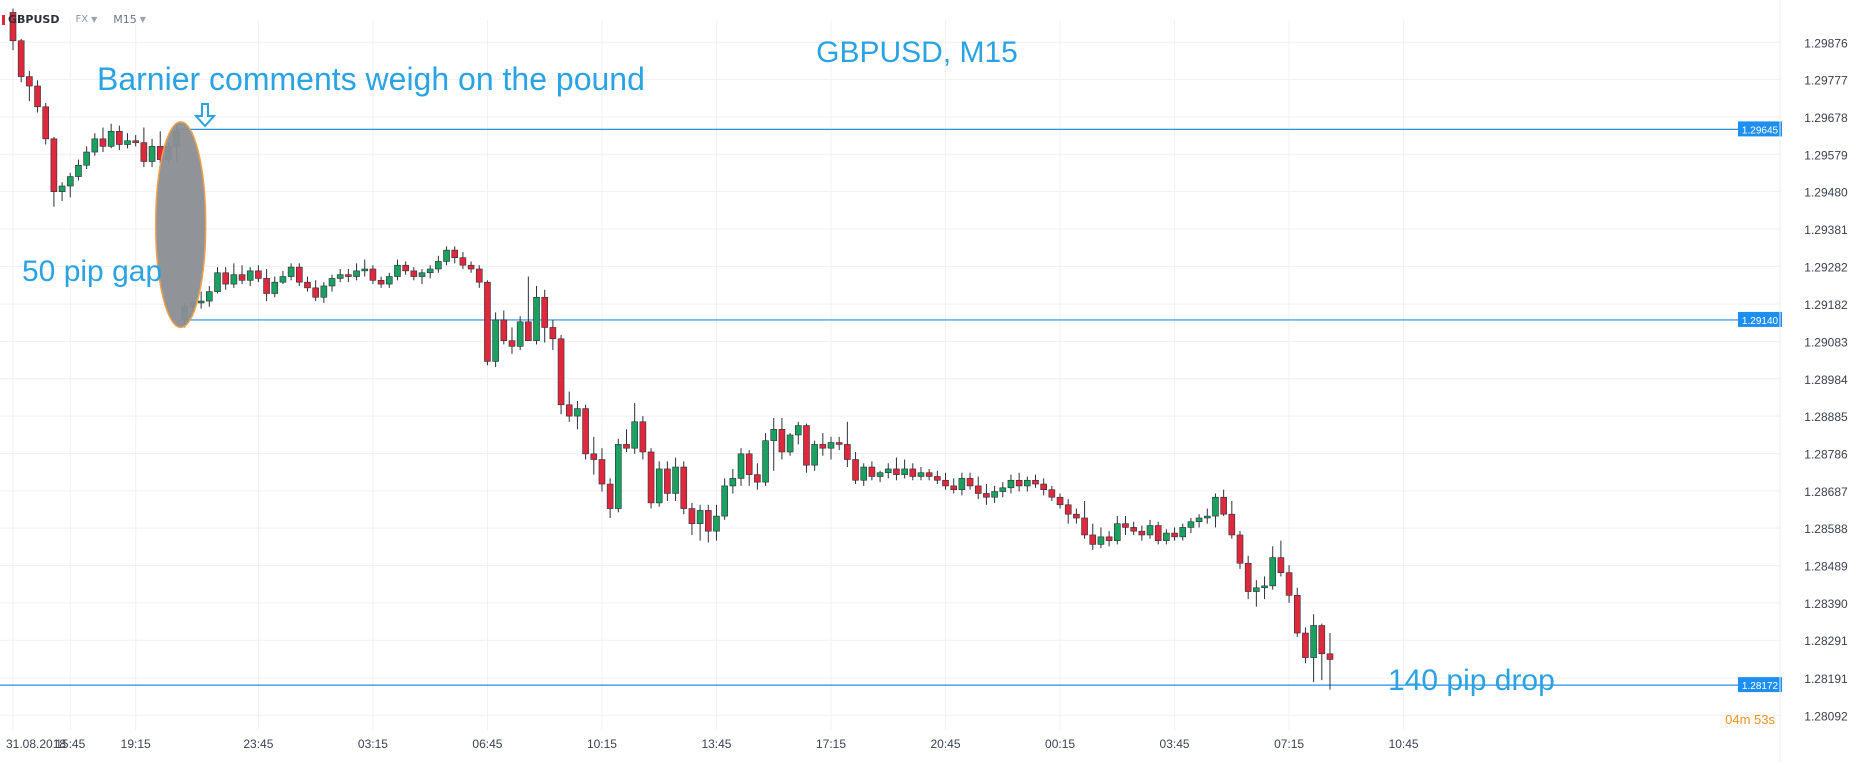 Image resolution: width=1866 pixels, height=762 pixels. I want to click on x-tick-label: 23:45, so click(258, 744).